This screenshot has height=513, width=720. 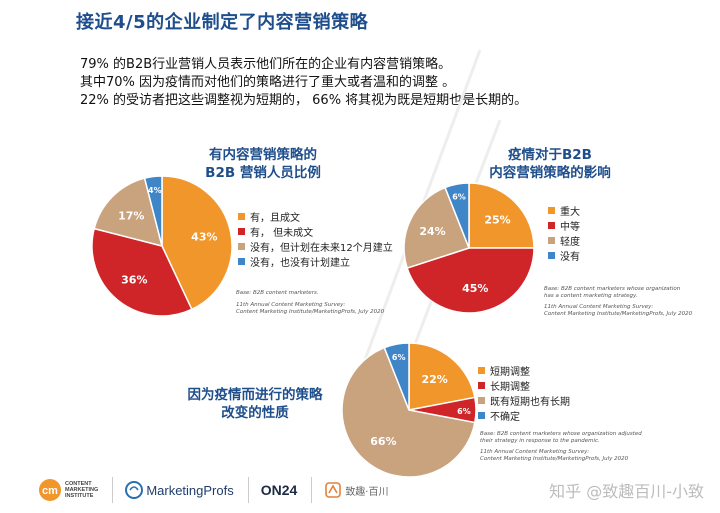 I want to click on chart2-title-line-1: 疫情对于B2B, so click(x=550, y=155).